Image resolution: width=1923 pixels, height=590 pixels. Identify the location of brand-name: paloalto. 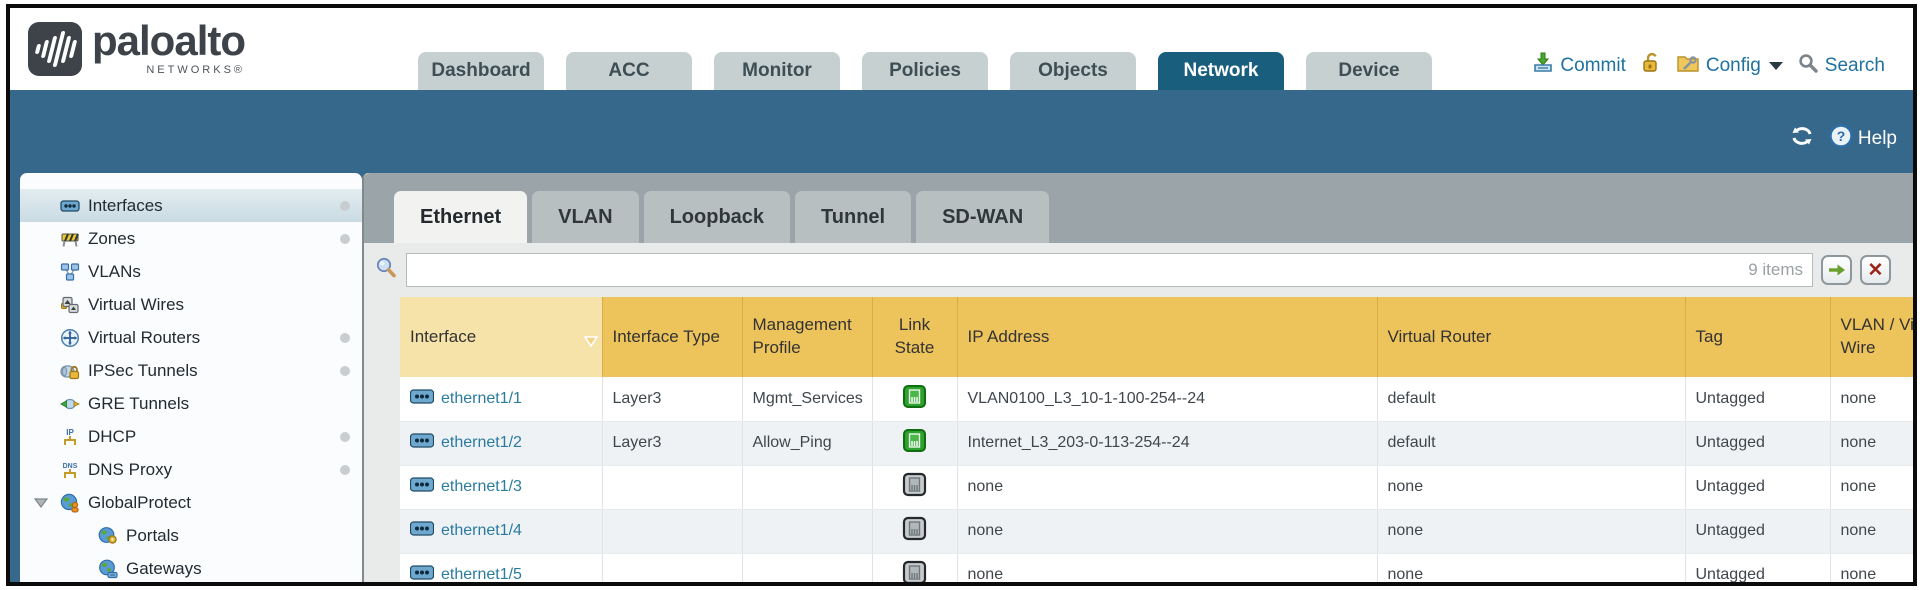
(169, 40).